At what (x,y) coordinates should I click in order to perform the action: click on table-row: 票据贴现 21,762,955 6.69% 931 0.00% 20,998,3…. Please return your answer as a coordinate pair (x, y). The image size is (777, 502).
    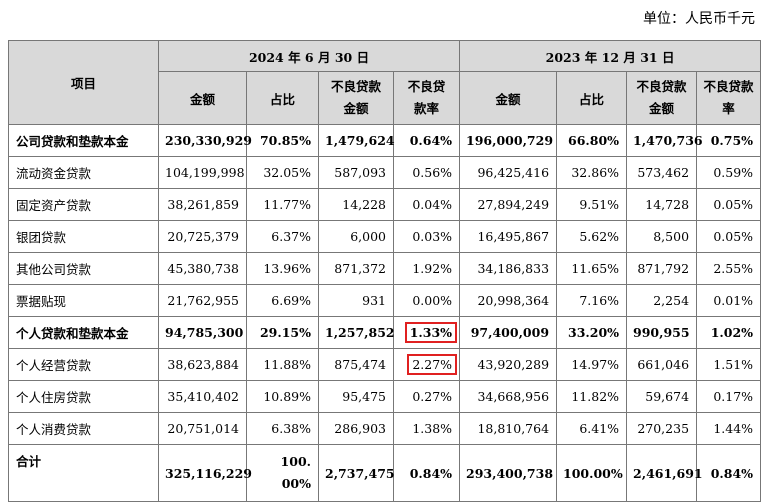
    Looking at the image, I should click on (385, 300).